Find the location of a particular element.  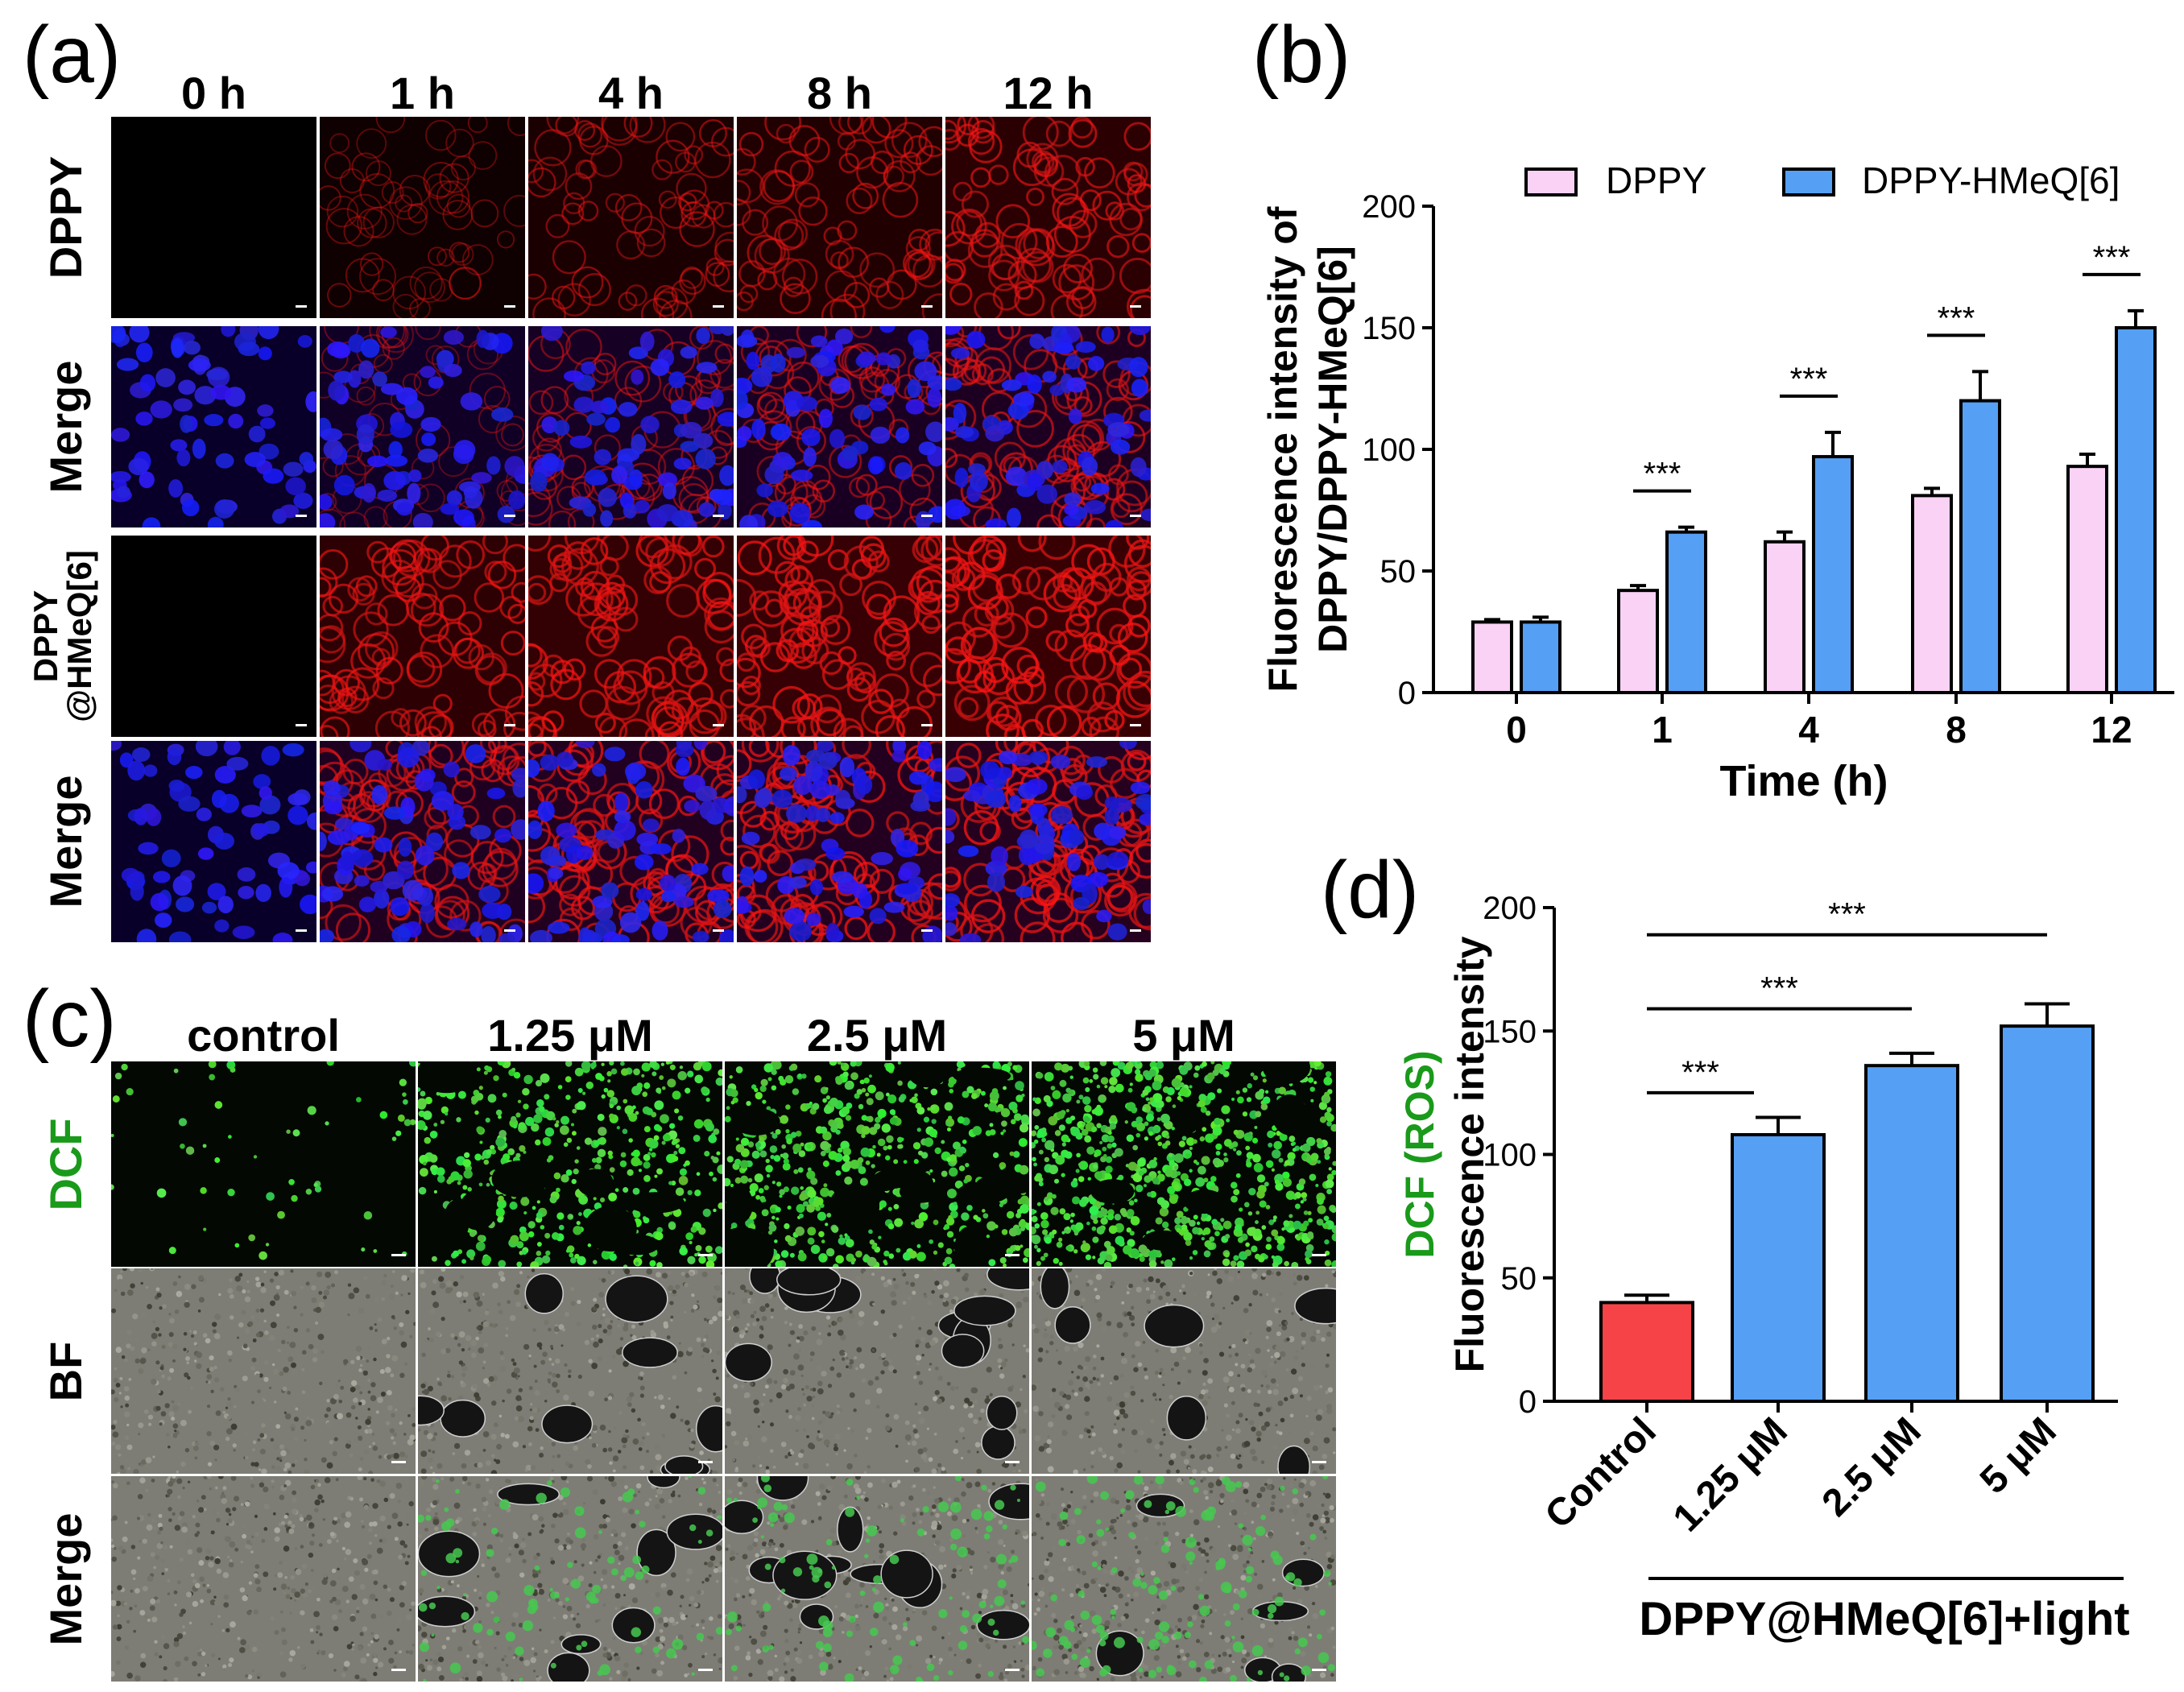

scale-bar is located at coordinates (1319, 1255).